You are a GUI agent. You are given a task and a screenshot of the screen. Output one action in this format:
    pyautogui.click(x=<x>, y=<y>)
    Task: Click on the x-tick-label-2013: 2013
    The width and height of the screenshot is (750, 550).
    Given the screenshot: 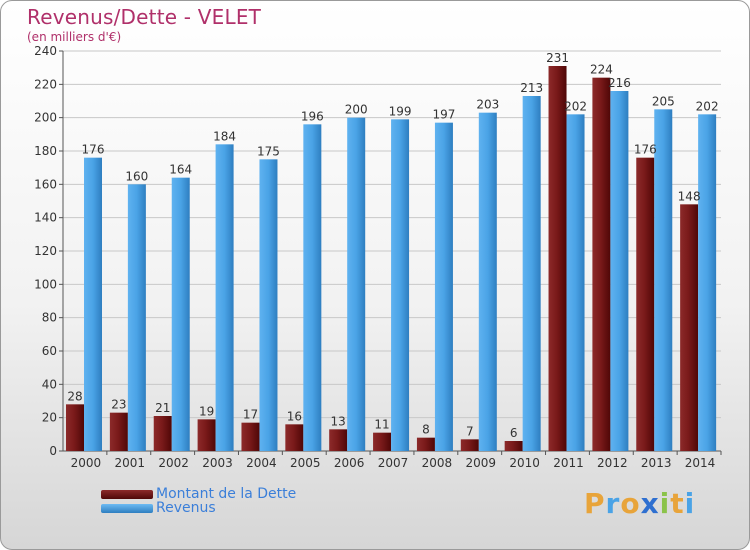 What is the action you would take?
    pyautogui.click(x=656, y=463)
    